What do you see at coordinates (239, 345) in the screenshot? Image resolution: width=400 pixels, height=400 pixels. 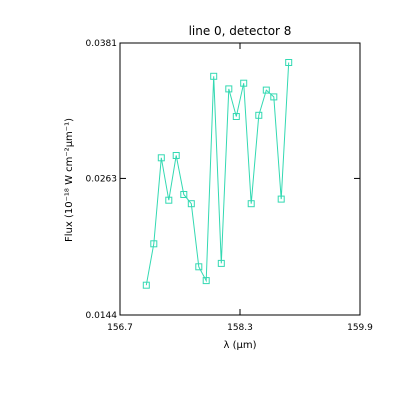 I see `x-axis-label: λ (μm)` at bounding box center [239, 345].